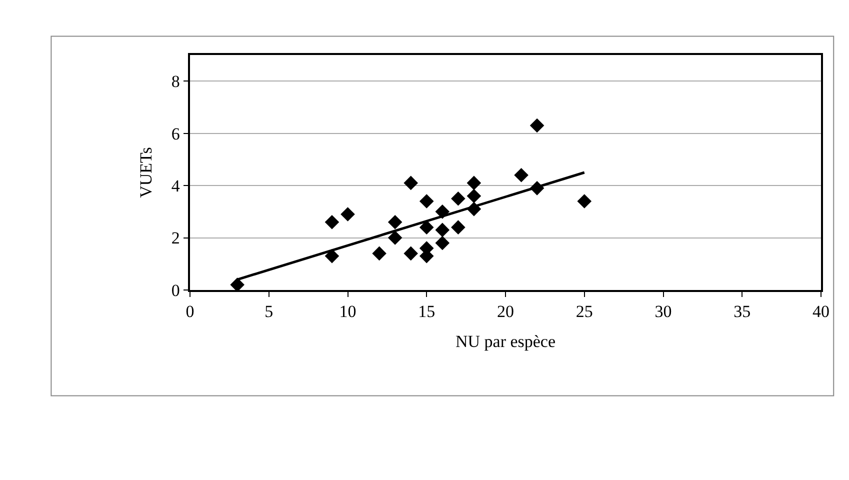 The width and height of the screenshot is (849, 480). Describe the element at coordinates (821, 312) in the screenshot. I see `x-tick-label: 40` at that location.